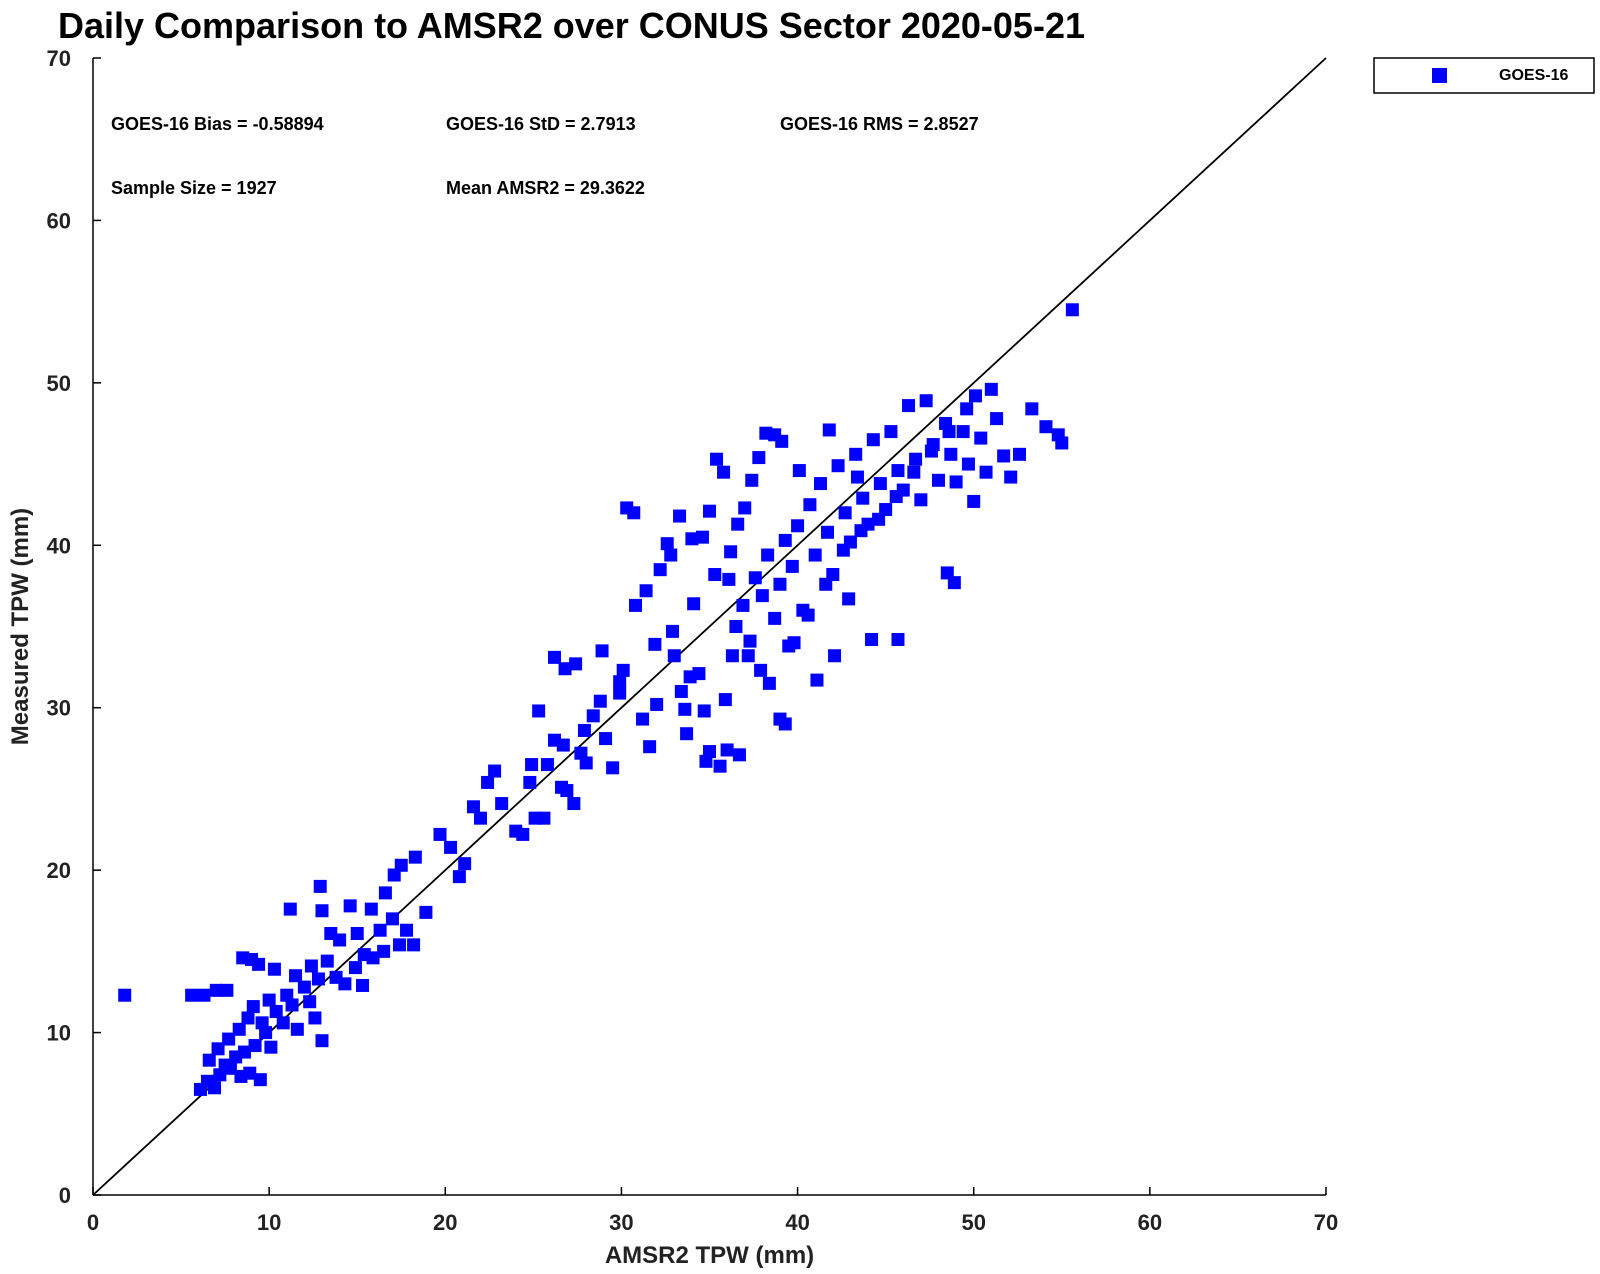 This screenshot has height=1274, width=1600. Describe the element at coordinates (445, 1222) in the screenshot. I see `x-tick-label: 20` at that location.